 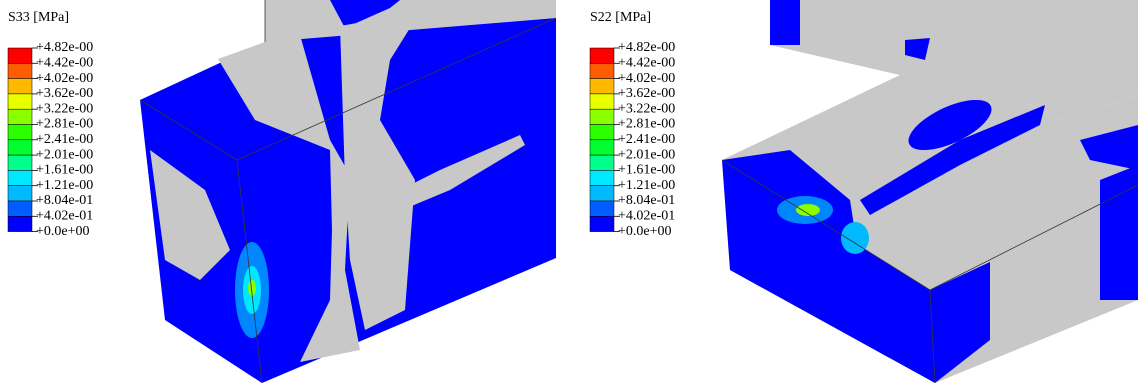 I want to click on legend-title: S22 [MPa], so click(x=620, y=17).